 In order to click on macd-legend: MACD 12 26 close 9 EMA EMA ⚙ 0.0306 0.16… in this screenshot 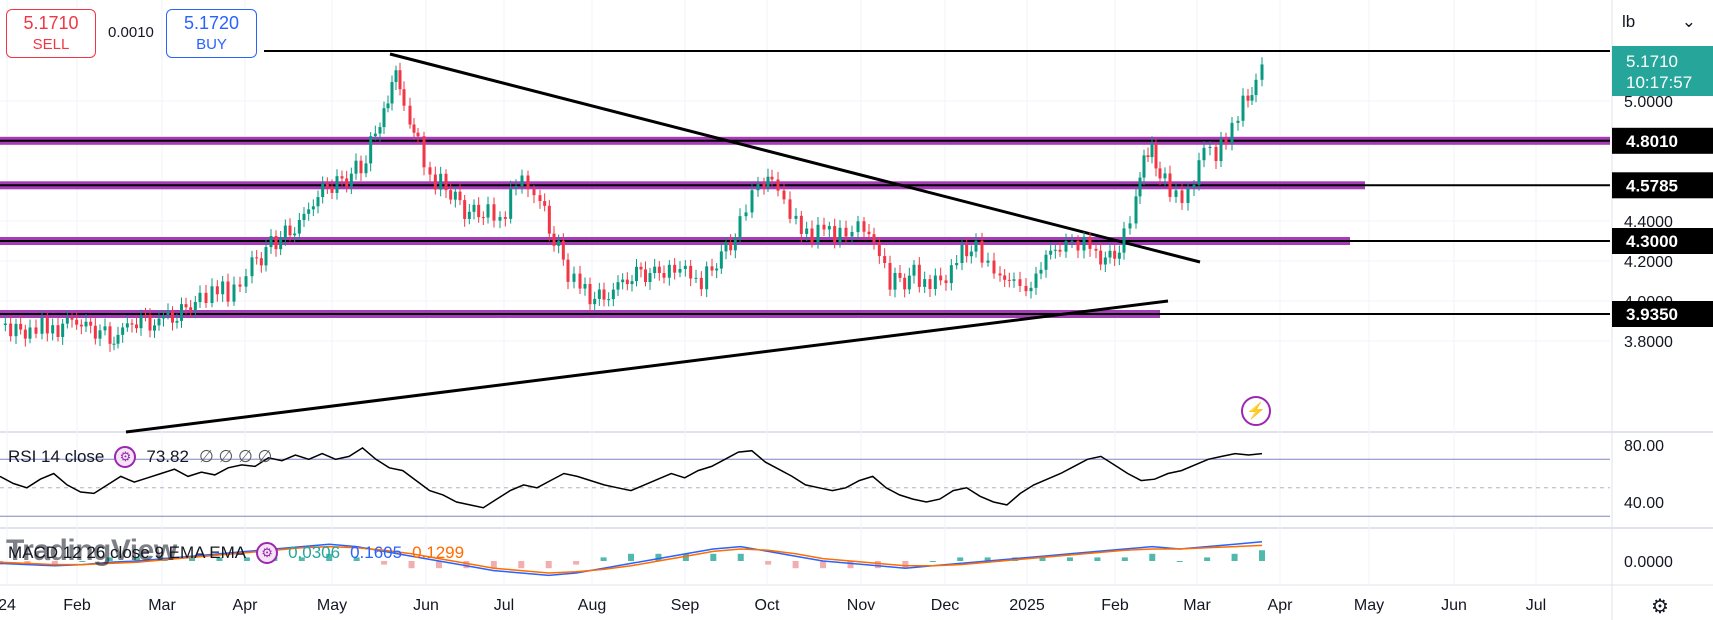, I will do `click(236, 553)`.